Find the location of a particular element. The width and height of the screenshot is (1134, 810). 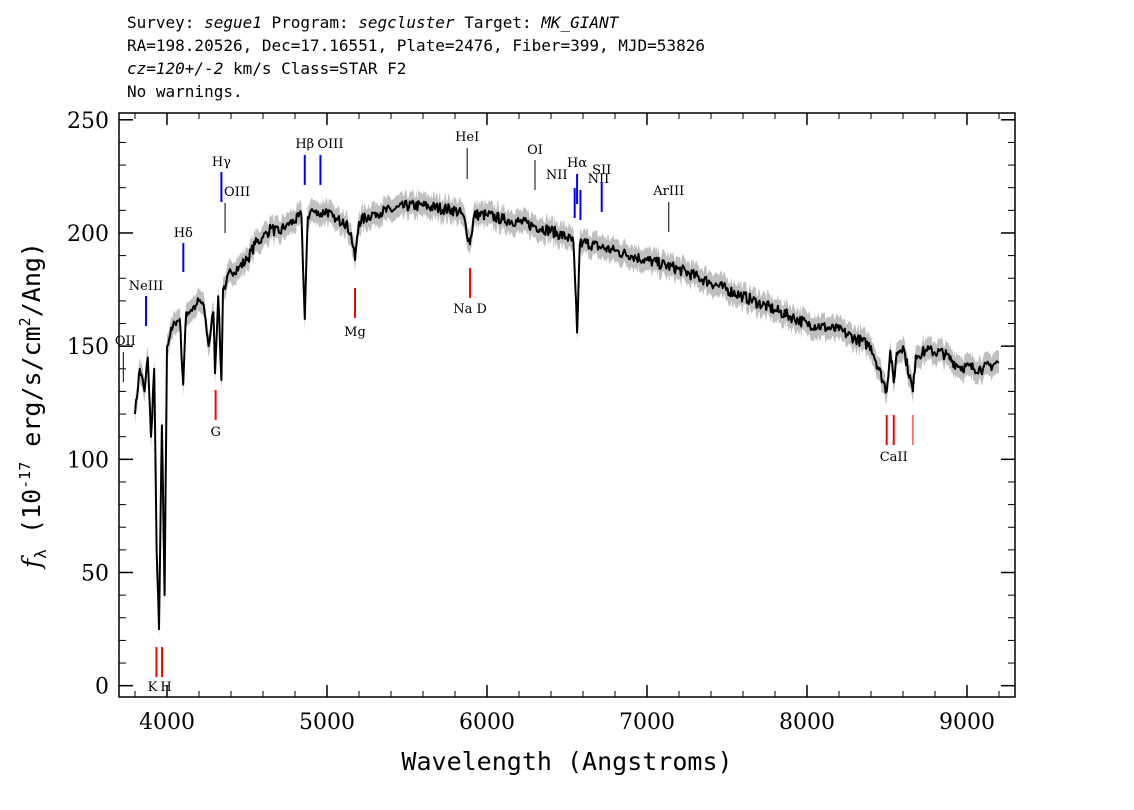

x-tick-label: 7000 is located at coordinates (647, 722).